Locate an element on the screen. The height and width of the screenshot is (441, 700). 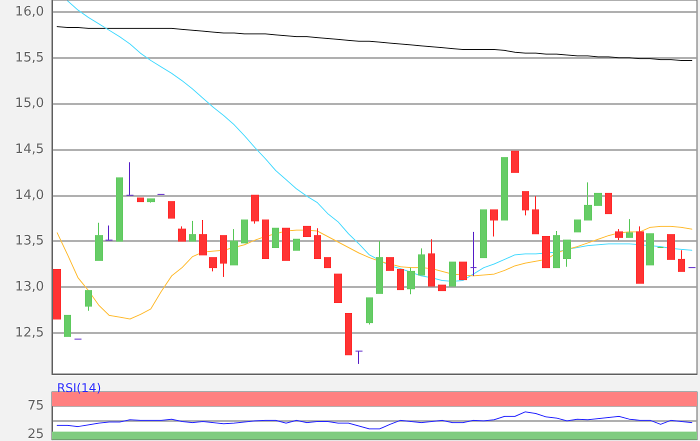
y-tick-label: 14,5 is located at coordinates (29, 149).